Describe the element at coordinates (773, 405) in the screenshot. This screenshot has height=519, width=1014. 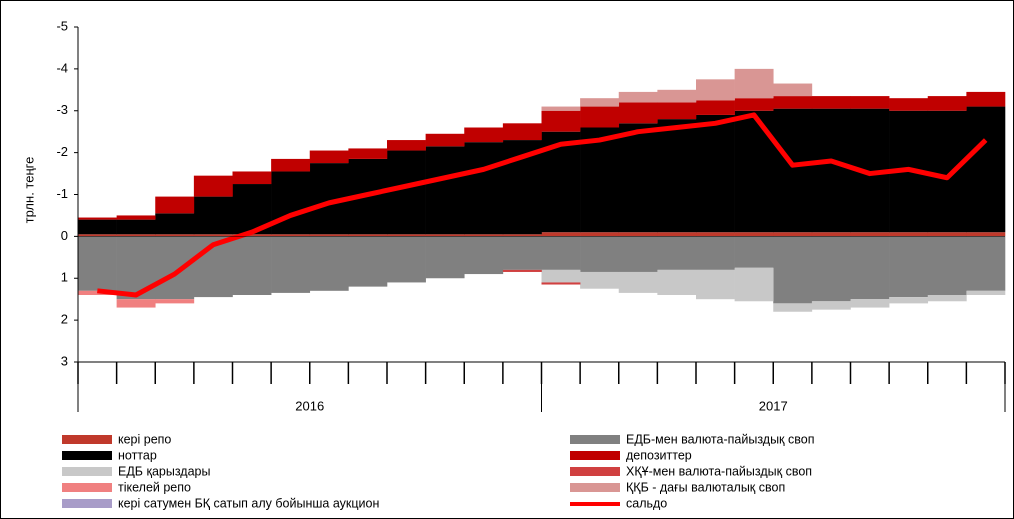
I see `group-label: 2017` at that location.